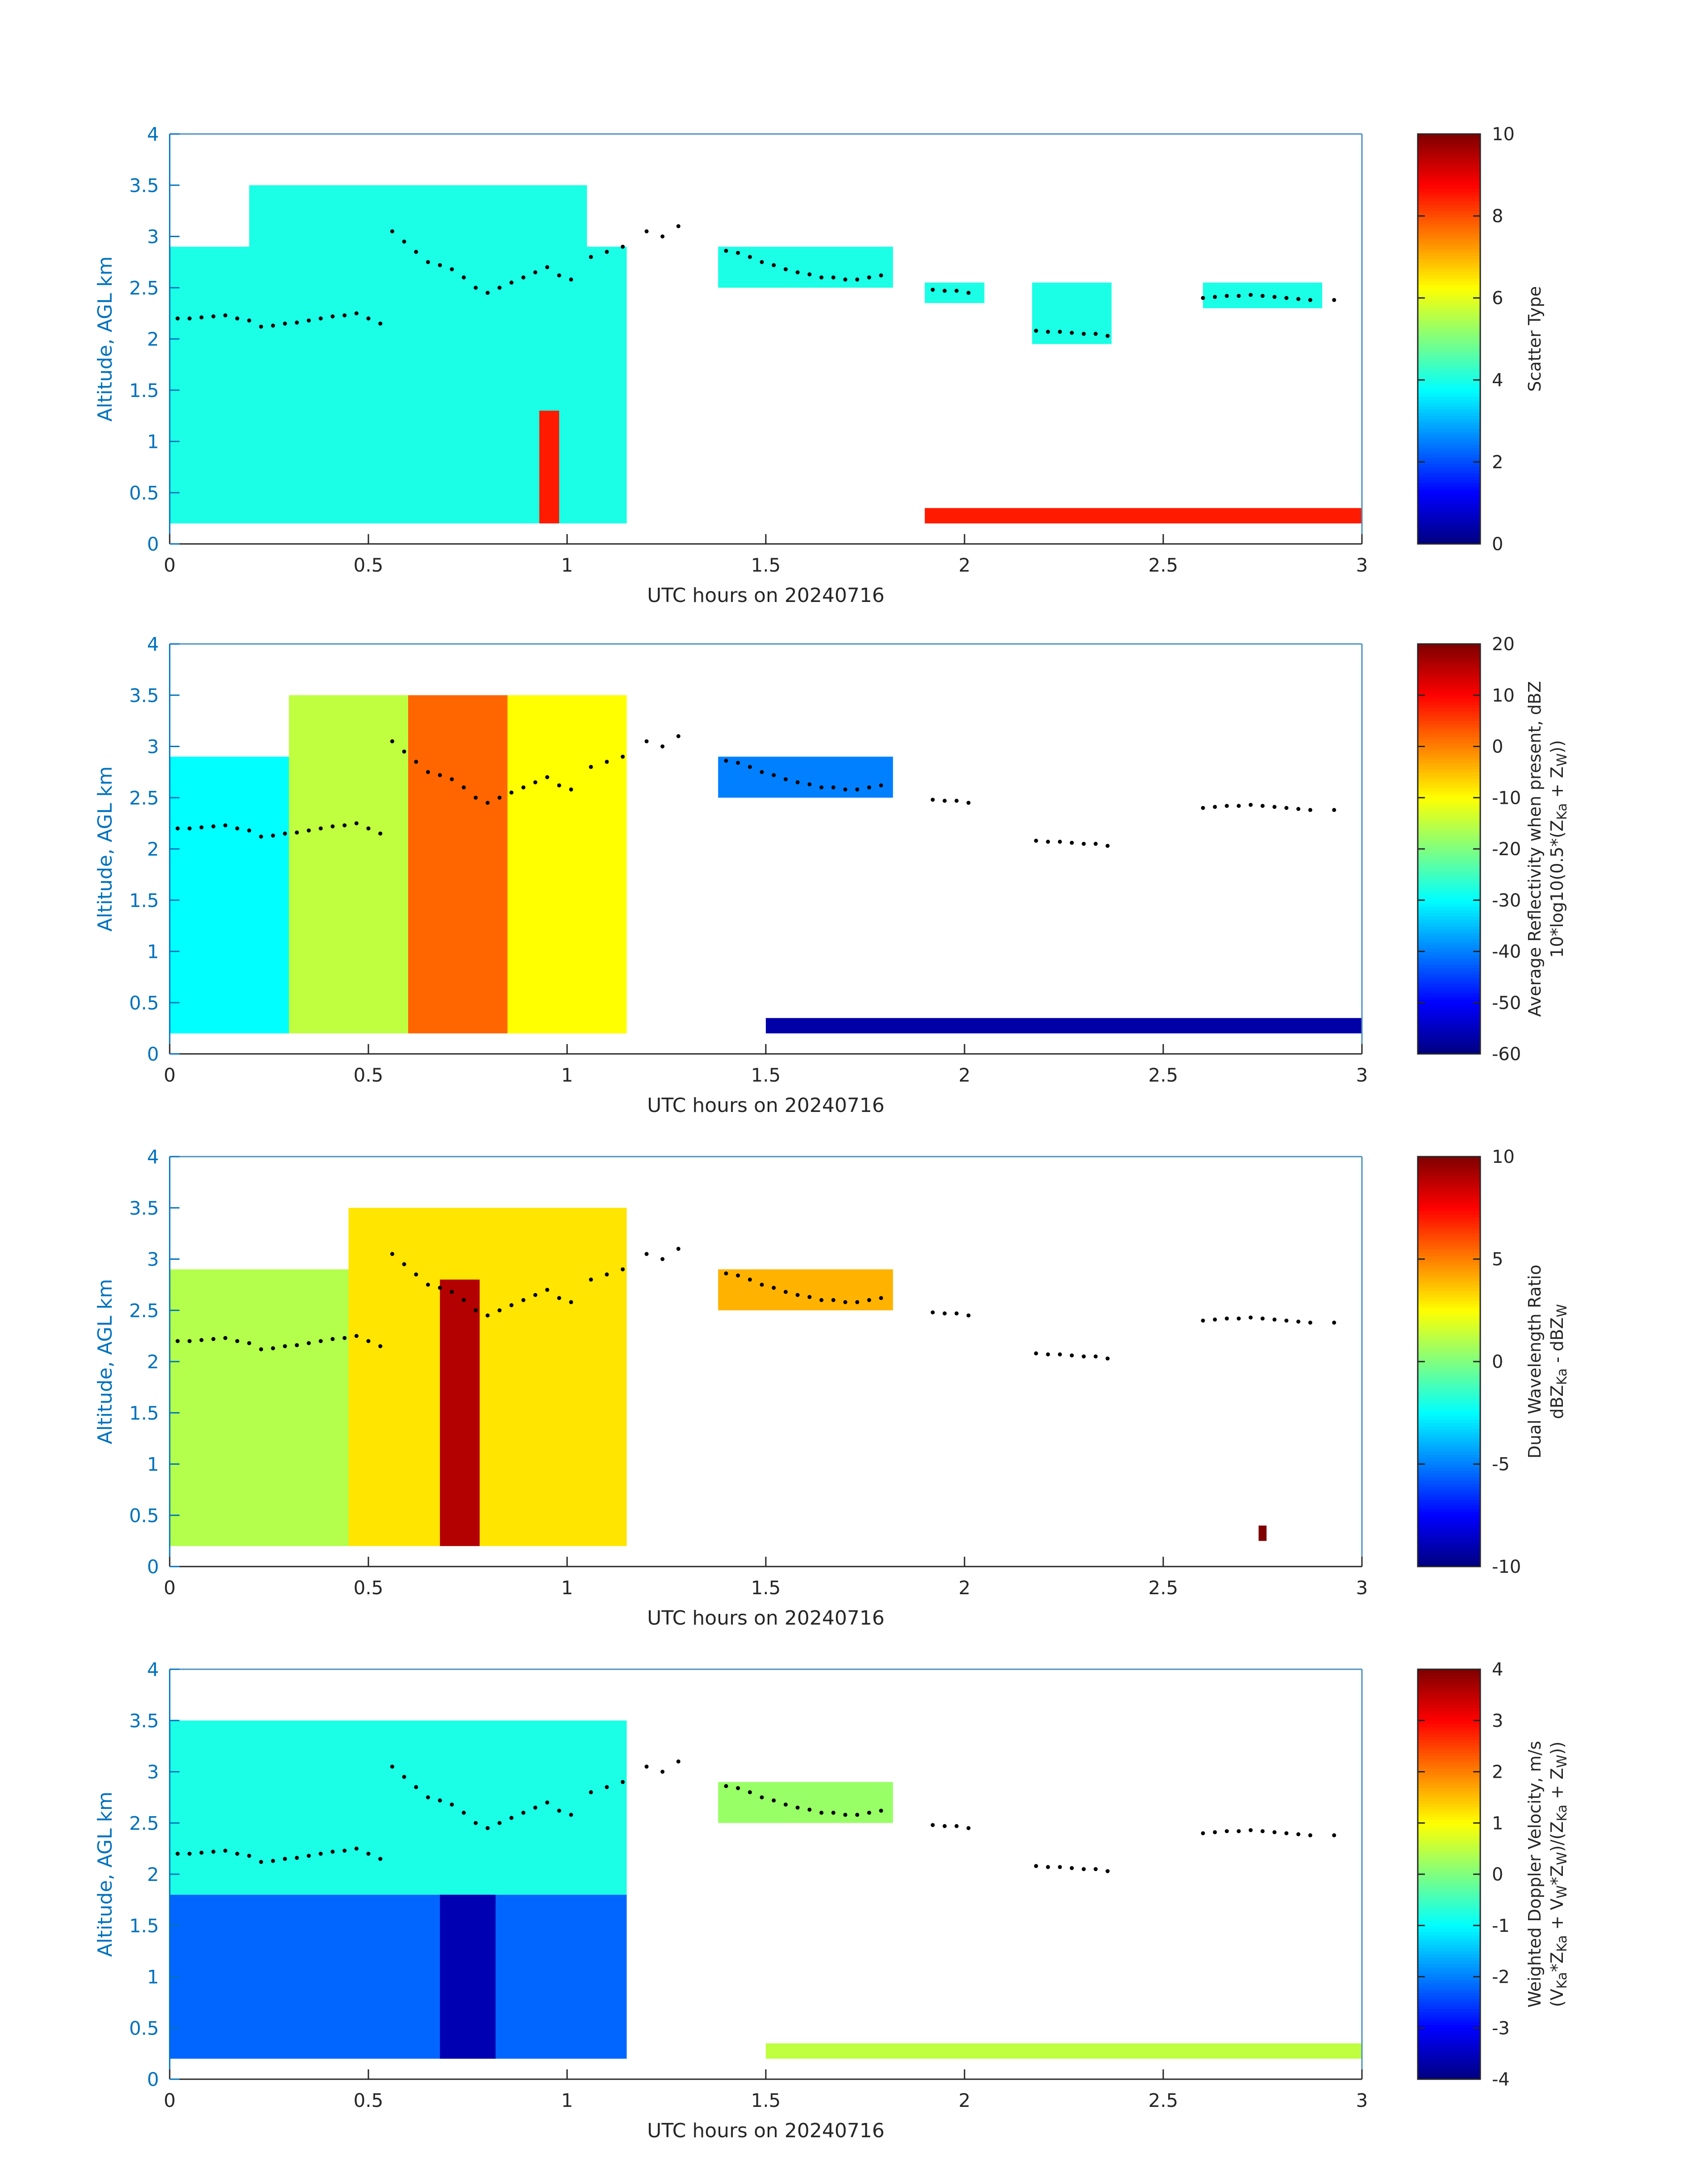 Image resolution: width=1708 pixels, height=2177 pixels. What do you see at coordinates (1497, 462) in the screenshot?
I see `colorbar-tick-label: 2` at bounding box center [1497, 462].